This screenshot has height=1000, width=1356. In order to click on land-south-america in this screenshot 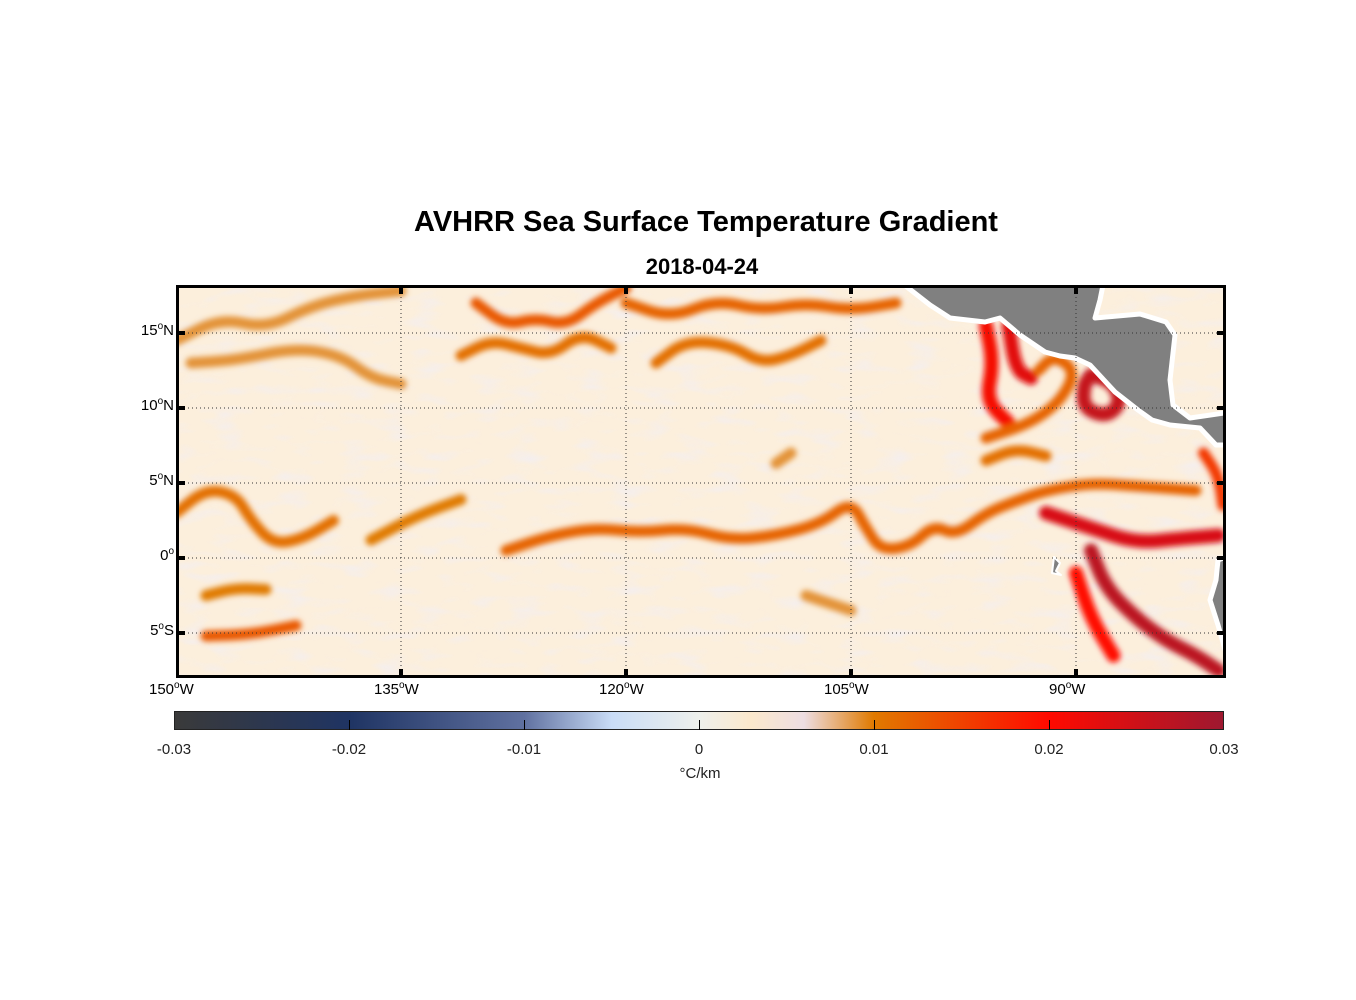, I will do `click(1216, 605)`.